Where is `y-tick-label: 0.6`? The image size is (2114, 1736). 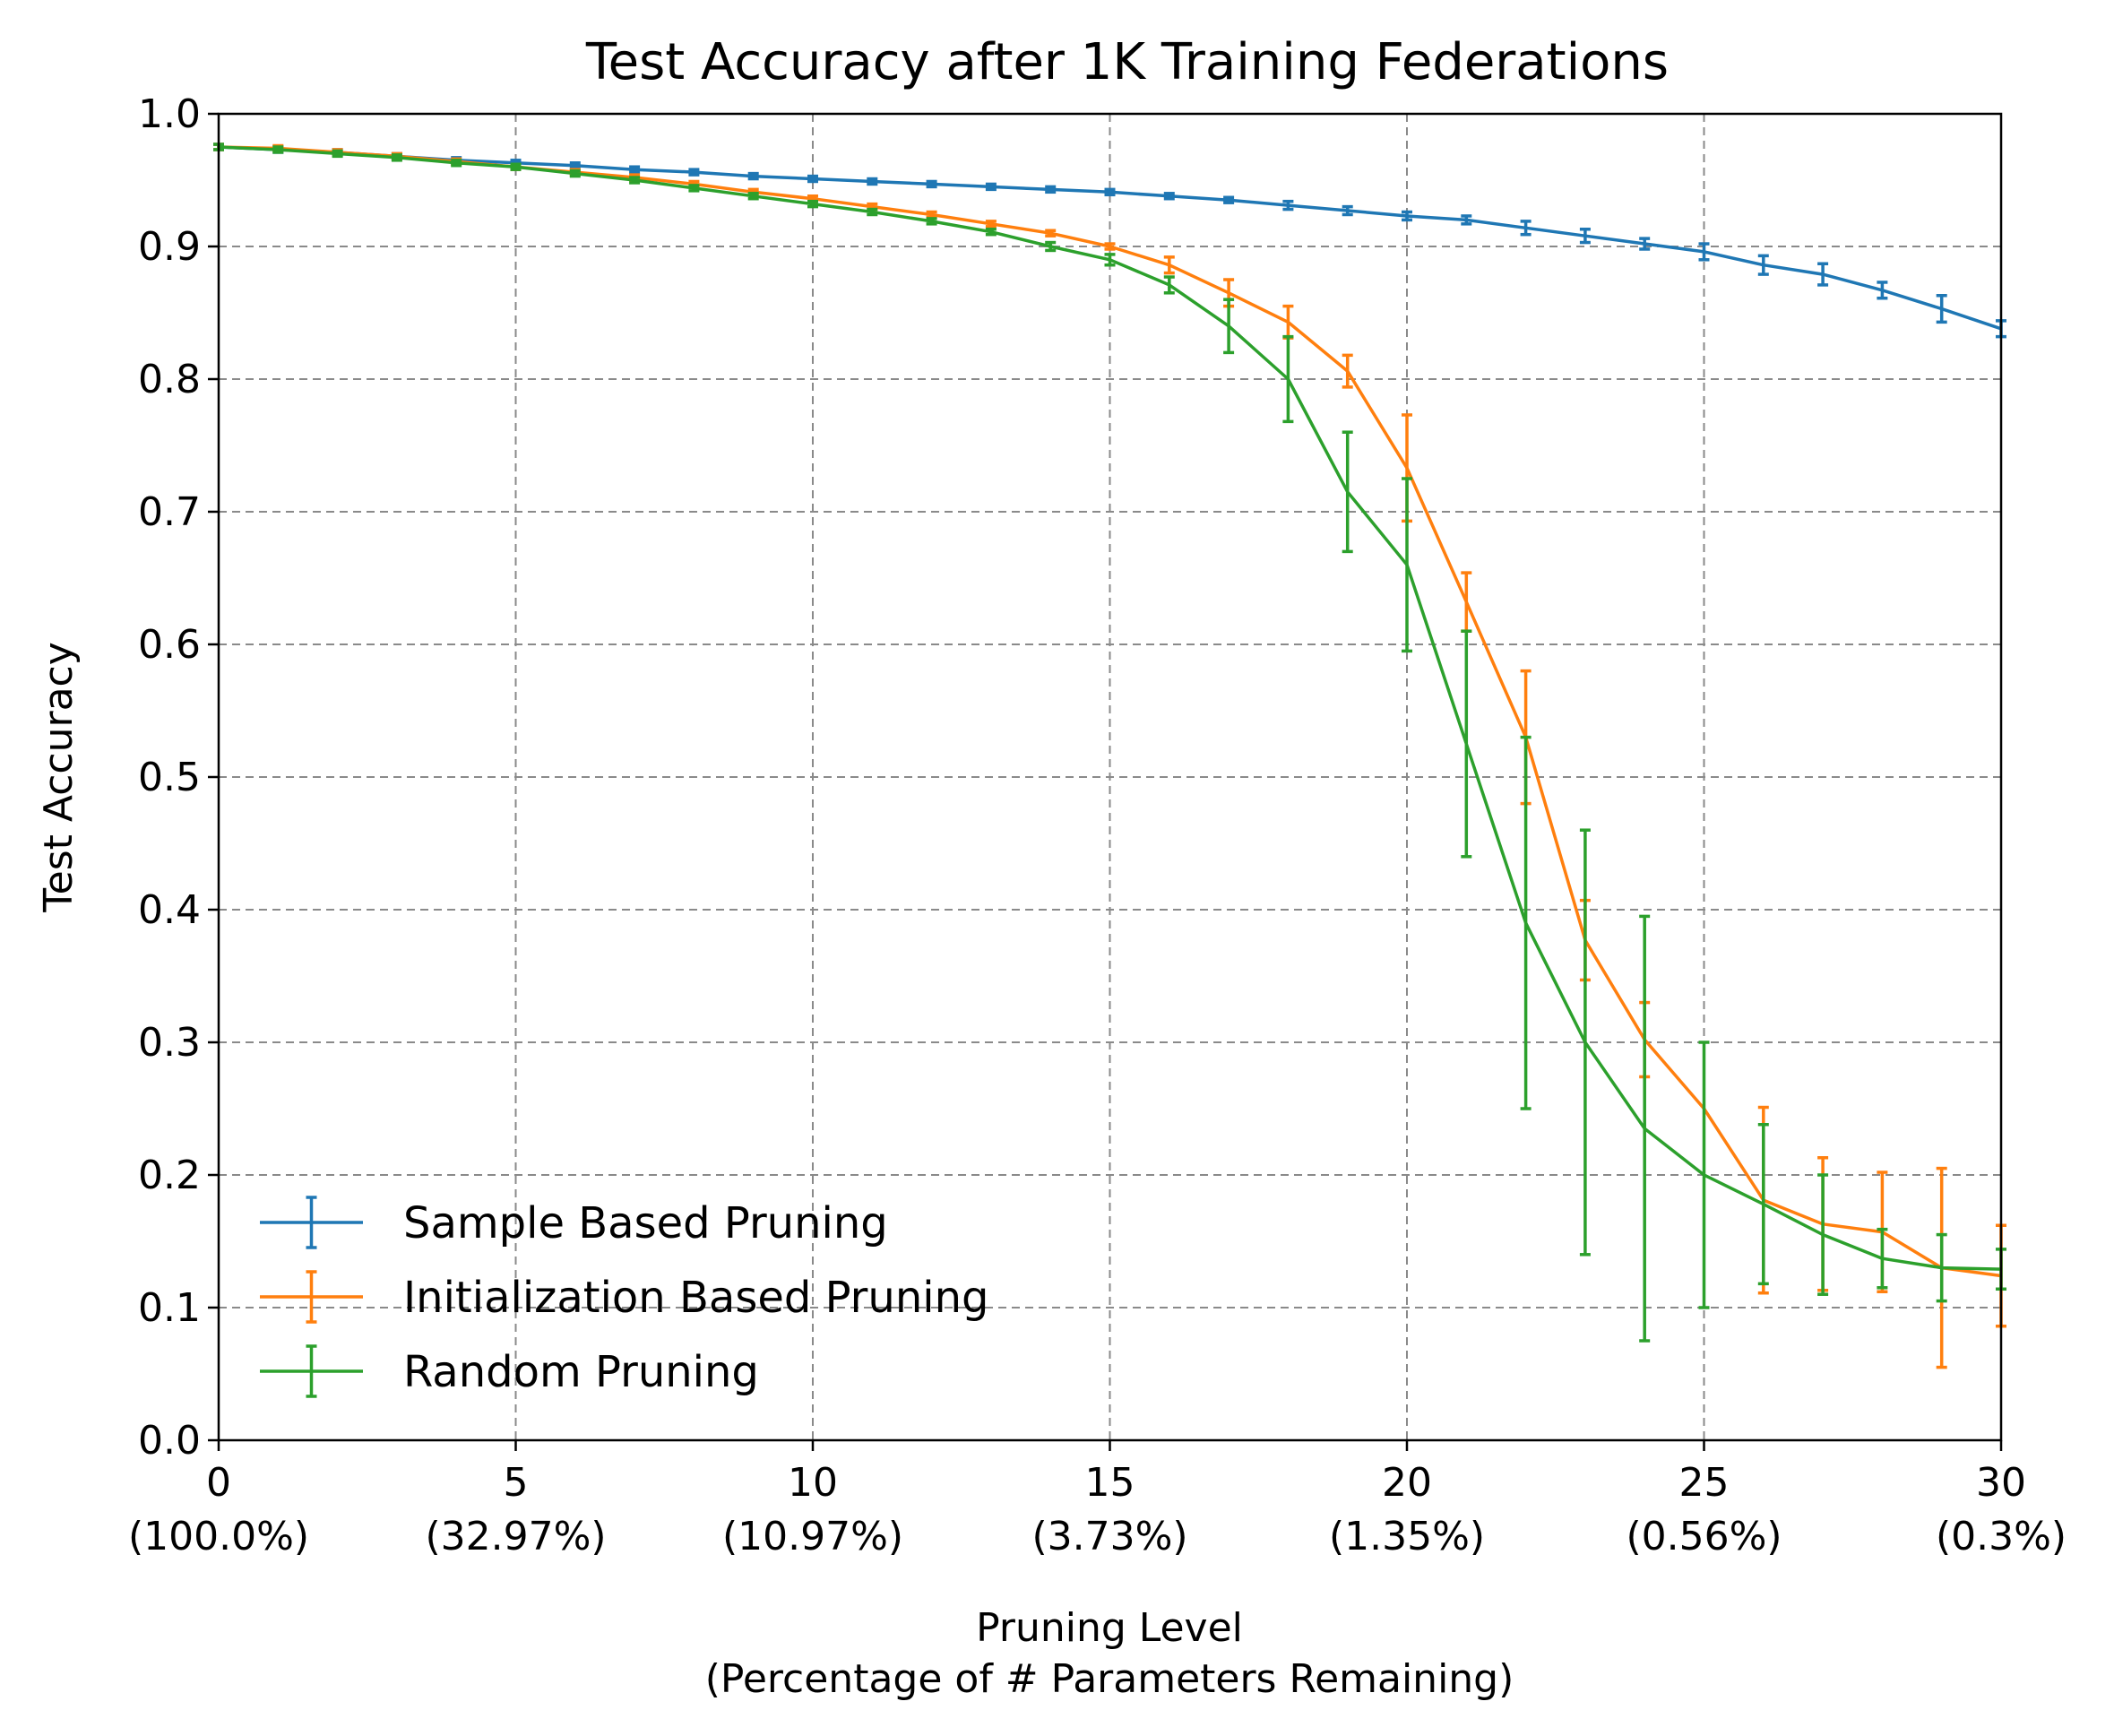 y-tick-label: 0.6 is located at coordinates (169, 645).